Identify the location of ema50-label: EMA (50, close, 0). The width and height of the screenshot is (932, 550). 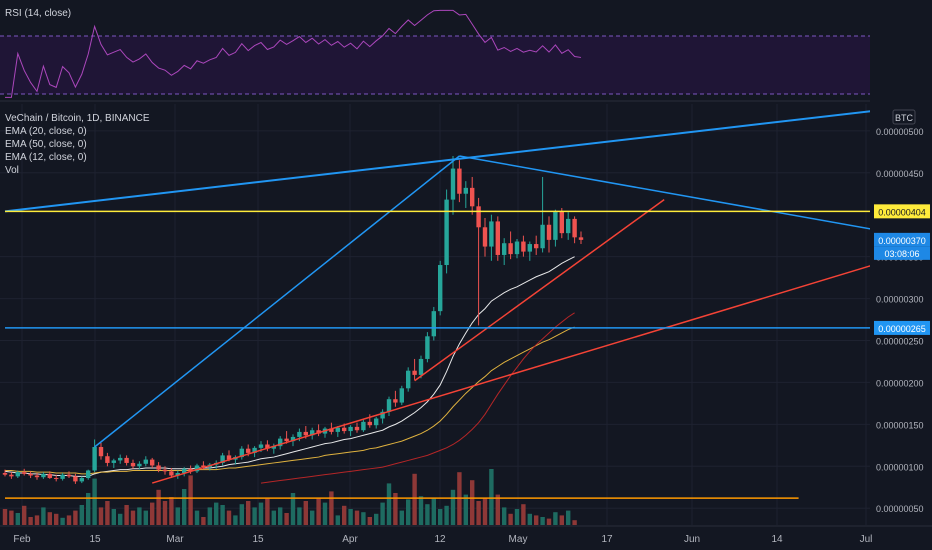
(46, 144).